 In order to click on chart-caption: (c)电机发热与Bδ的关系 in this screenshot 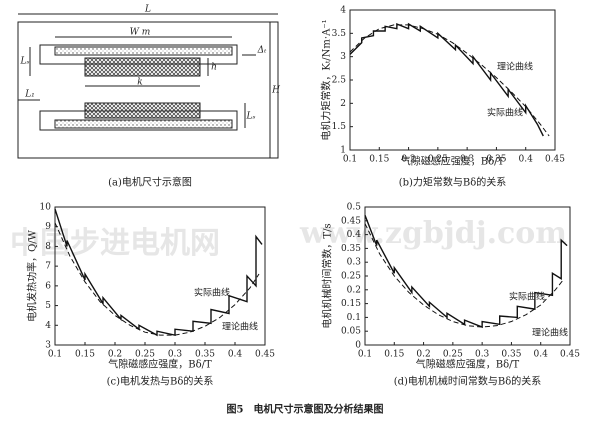, I will do `click(160, 381)`.